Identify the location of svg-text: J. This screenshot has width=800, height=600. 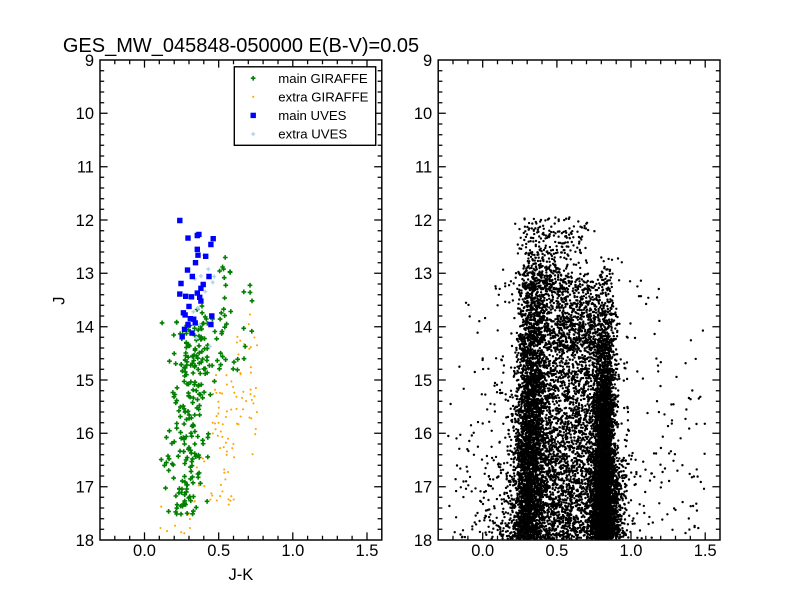
(60, 300).